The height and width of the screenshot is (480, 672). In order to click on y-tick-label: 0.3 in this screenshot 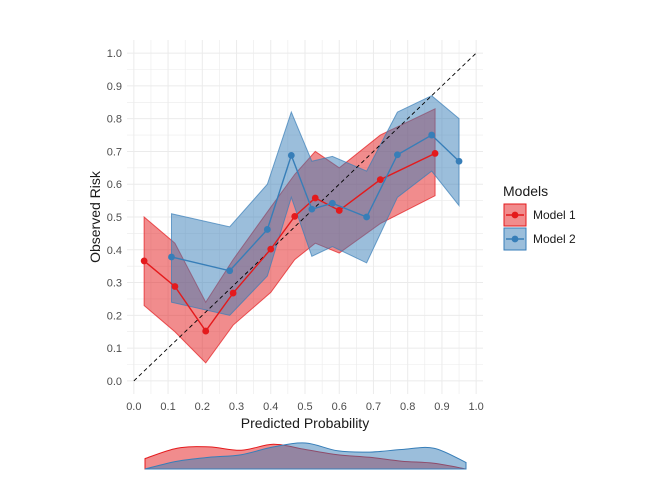, I will do `click(114, 284)`.